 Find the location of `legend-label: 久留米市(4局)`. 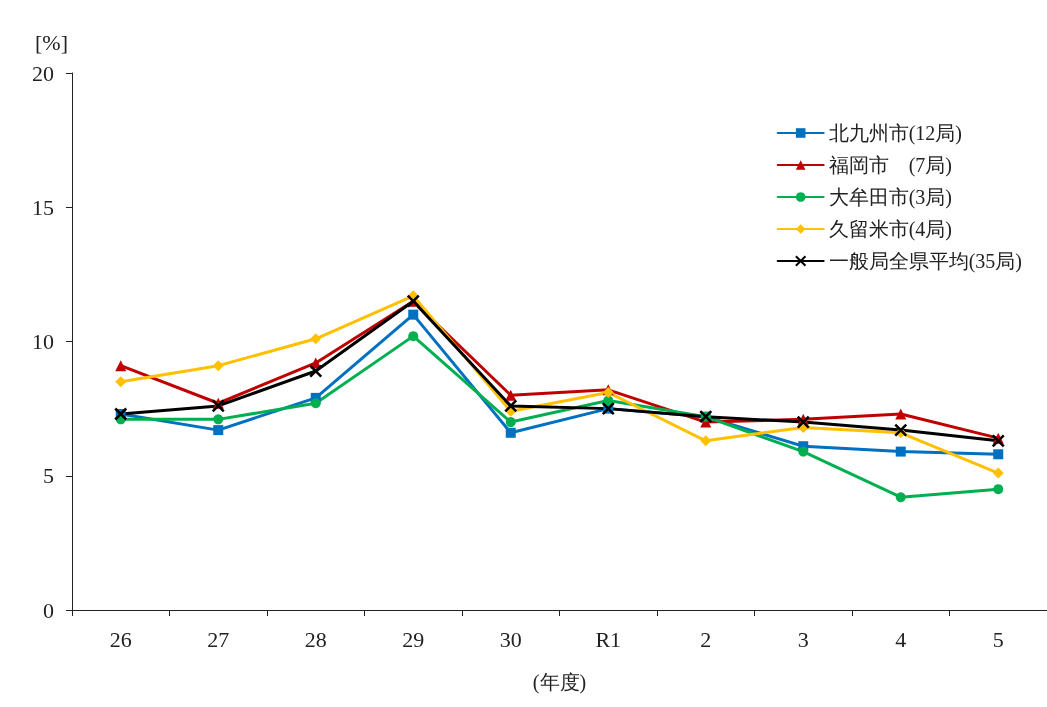

legend-label: 久留米市(4局) is located at coordinates (890, 229).